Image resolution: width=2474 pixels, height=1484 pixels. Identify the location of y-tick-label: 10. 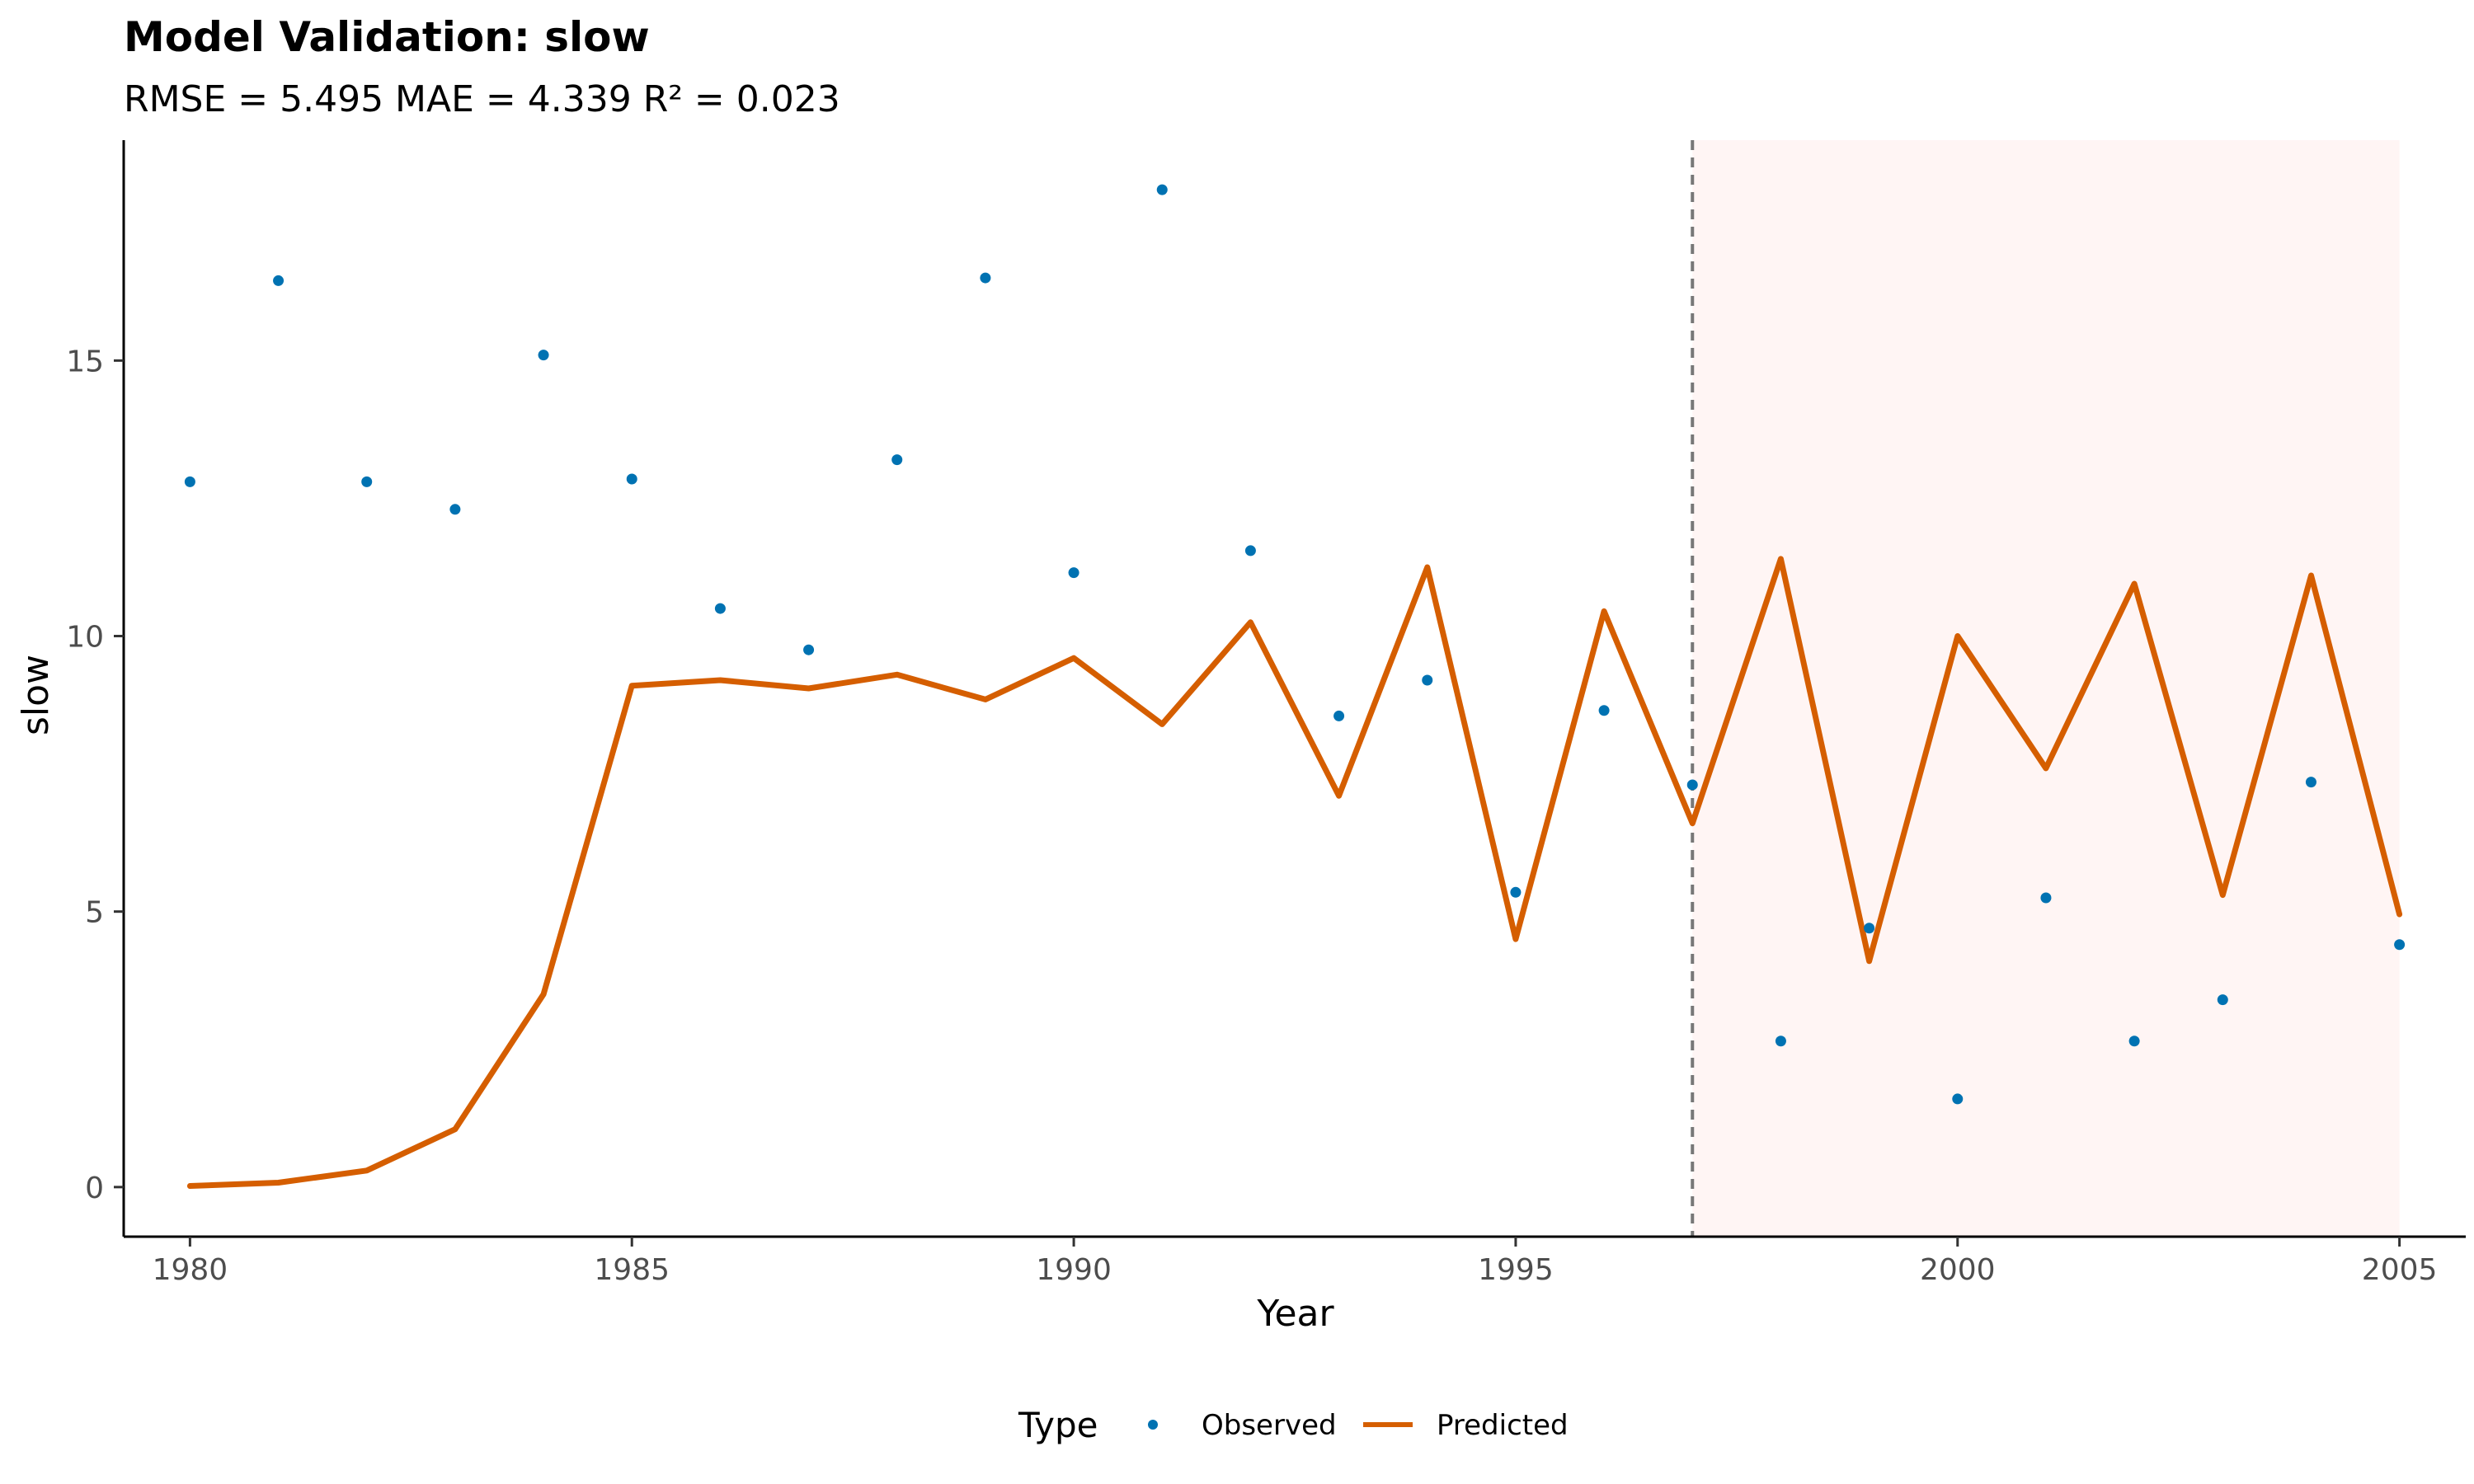
(85, 638).